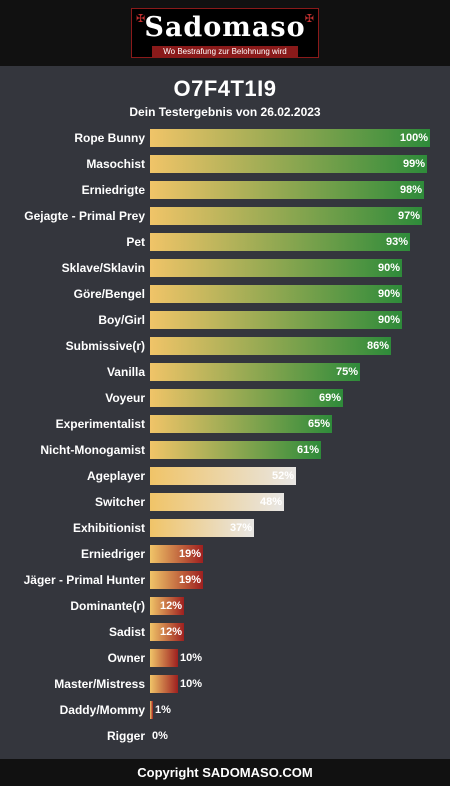 Image resolution: width=450 pixels, height=786 pixels. I want to click on footer-bar: Copyright SADOMASO.COM, so click(225, 772).